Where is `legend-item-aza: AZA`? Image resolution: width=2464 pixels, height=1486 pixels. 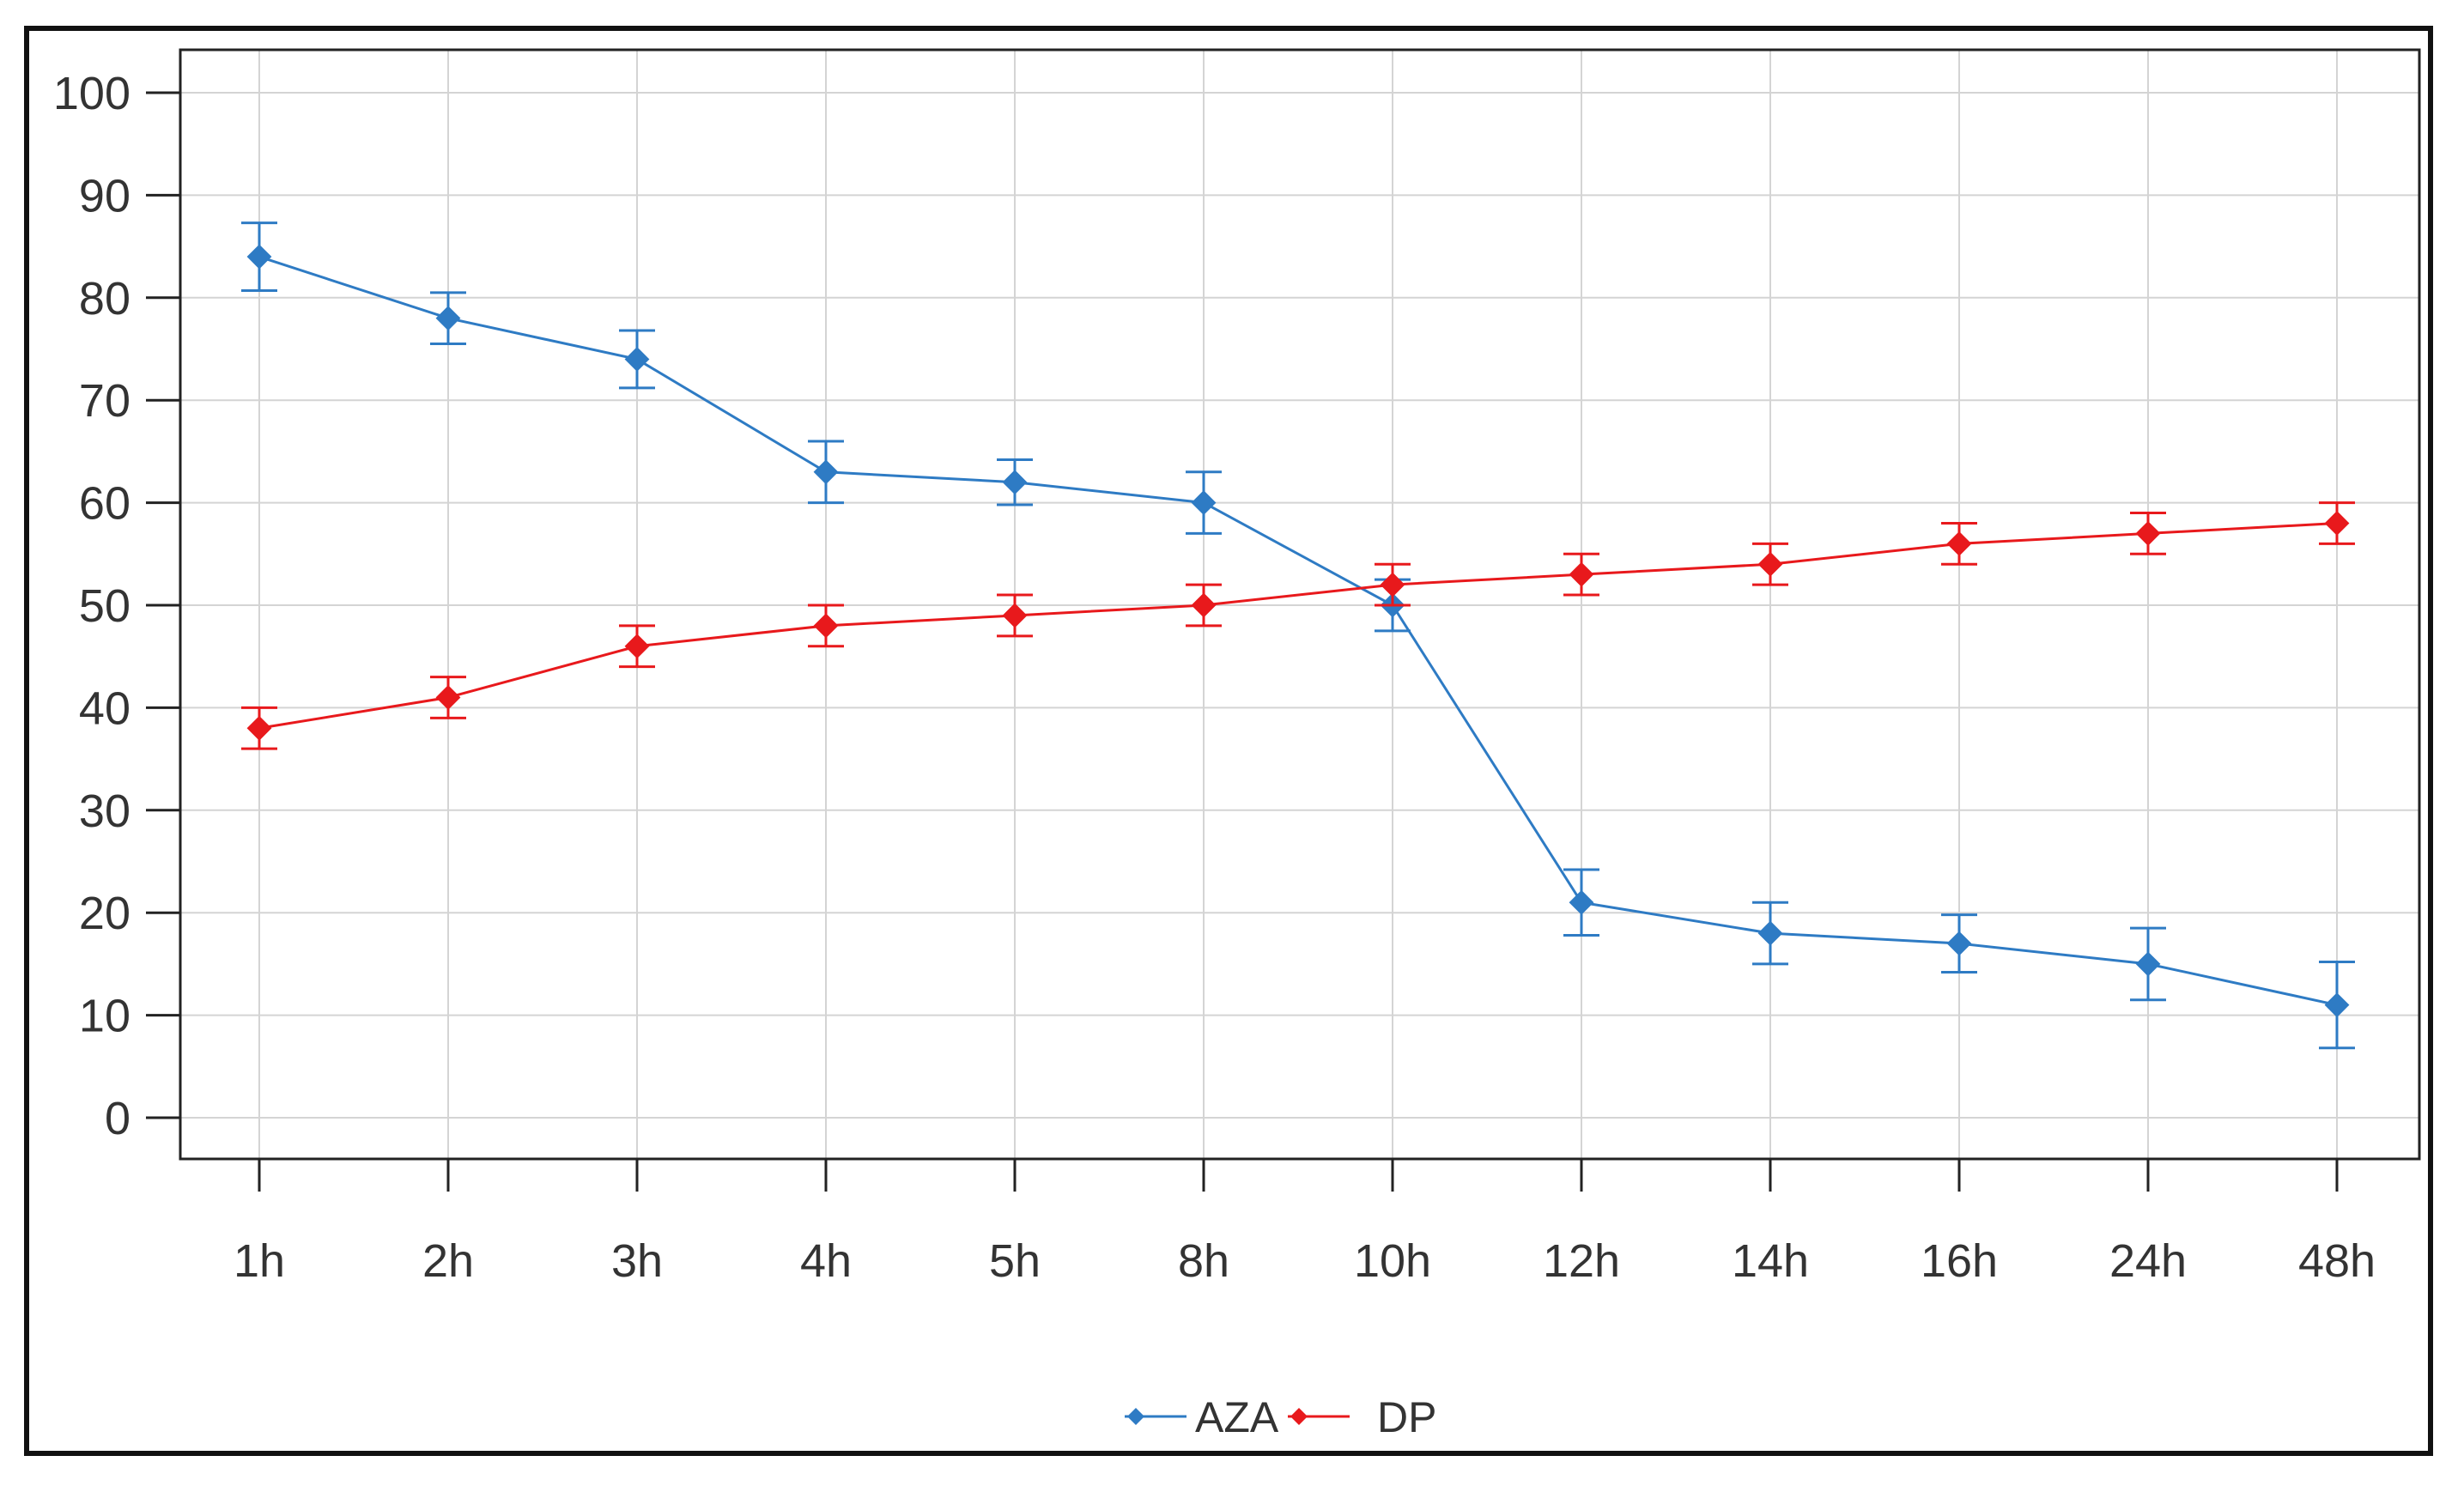 legend-item-aza: AZA is located at coordinates (1202, 1417).